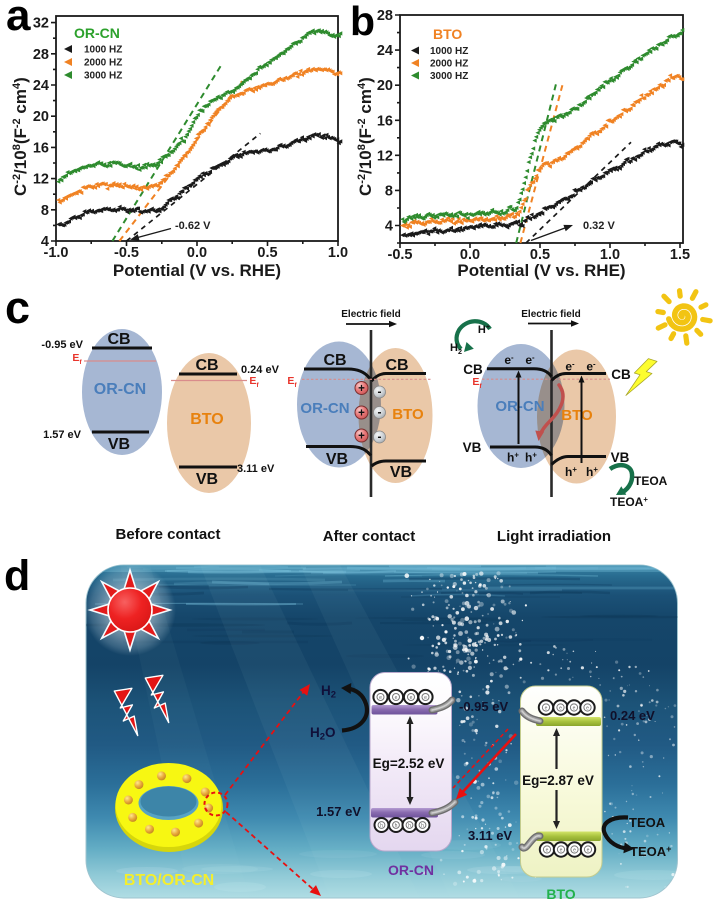  What do you see at coordinates (41, 24) in the screenshot?
I see `svg-text: 32` at bounding box center [41, 24].